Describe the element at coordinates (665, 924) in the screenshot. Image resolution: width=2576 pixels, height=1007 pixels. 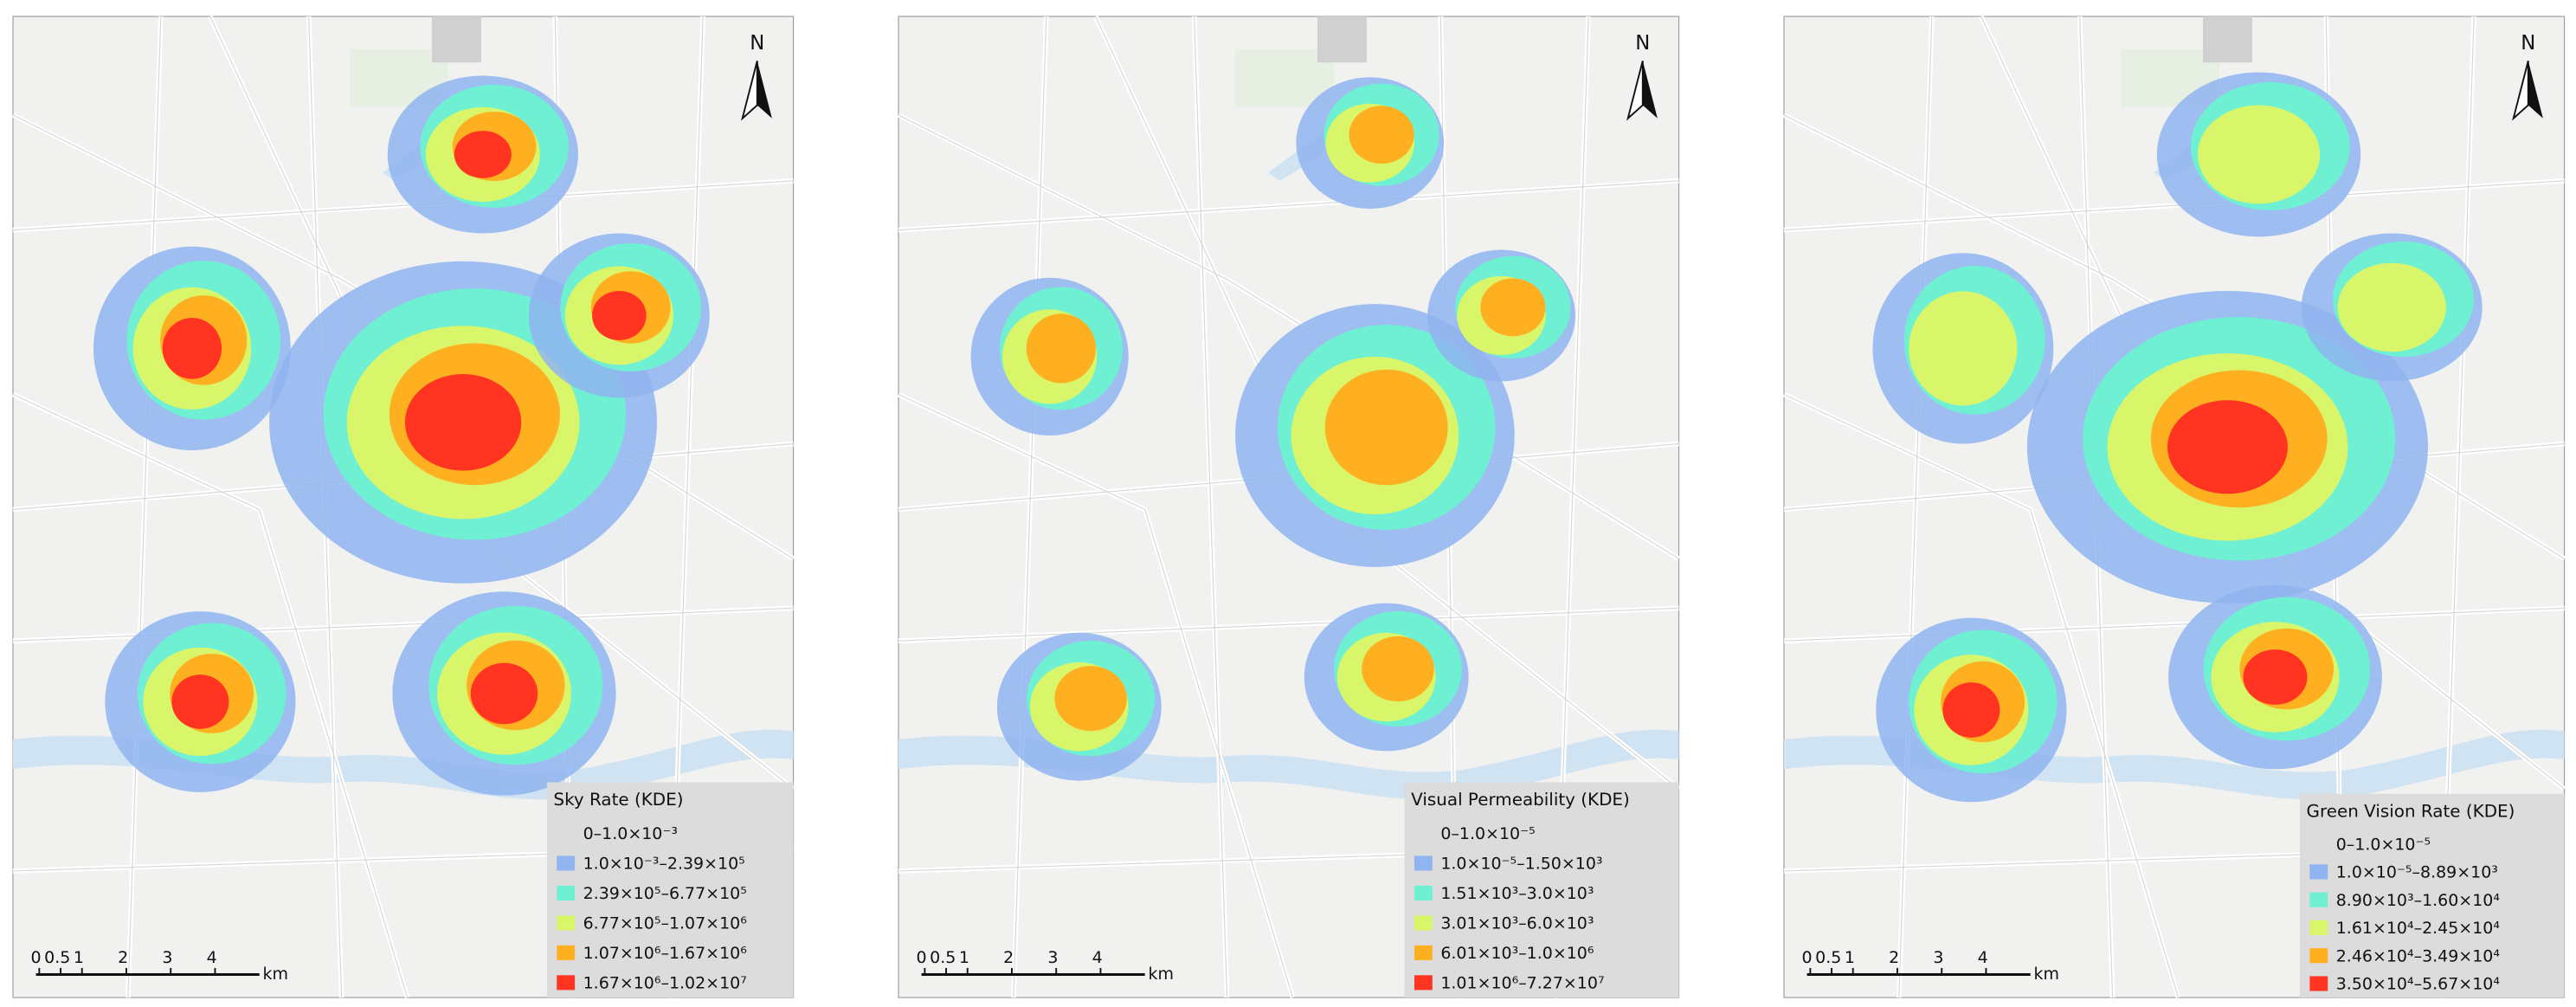
I see `legend-label: 6.77×10⁵–1.07×10⁶` at that location.